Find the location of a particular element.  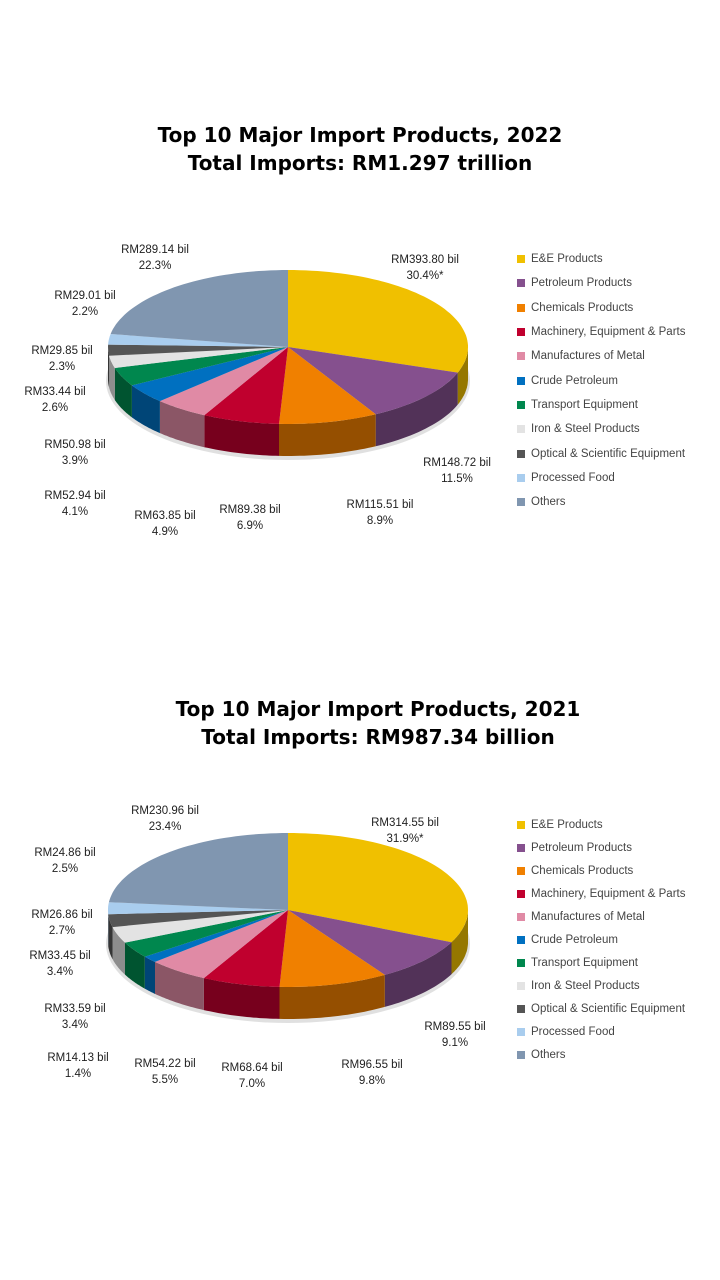

value-label: RM289.14 bil is located at coordinates (155, 250).